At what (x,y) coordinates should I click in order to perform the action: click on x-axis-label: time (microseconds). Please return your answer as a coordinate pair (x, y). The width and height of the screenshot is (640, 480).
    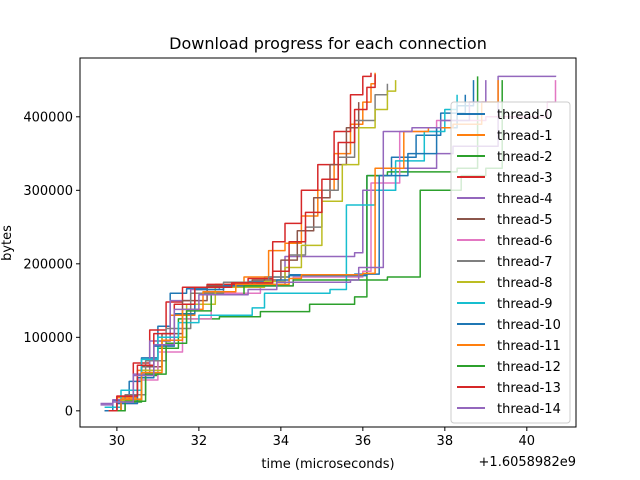
    Looking at the image, I should click on (327, 464).